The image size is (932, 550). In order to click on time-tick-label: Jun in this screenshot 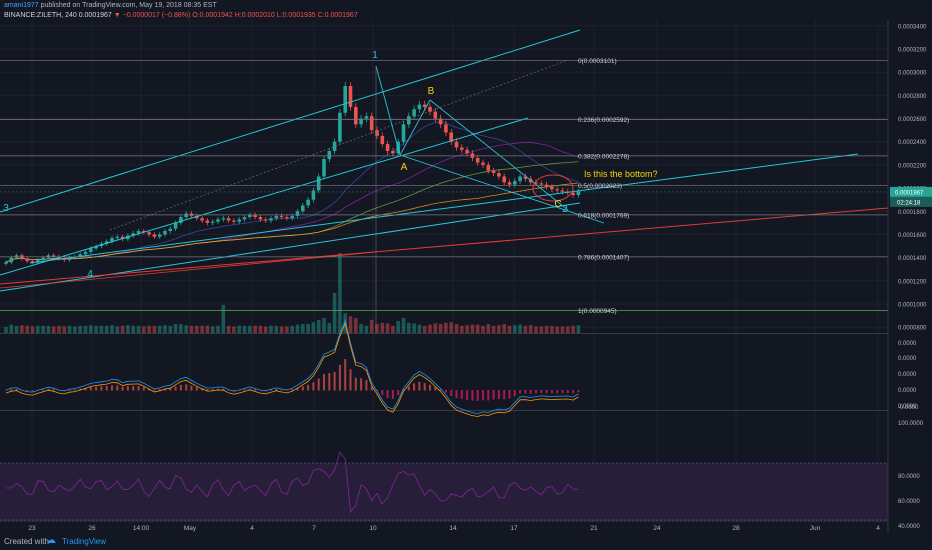, I will do `click(815, 528)`.